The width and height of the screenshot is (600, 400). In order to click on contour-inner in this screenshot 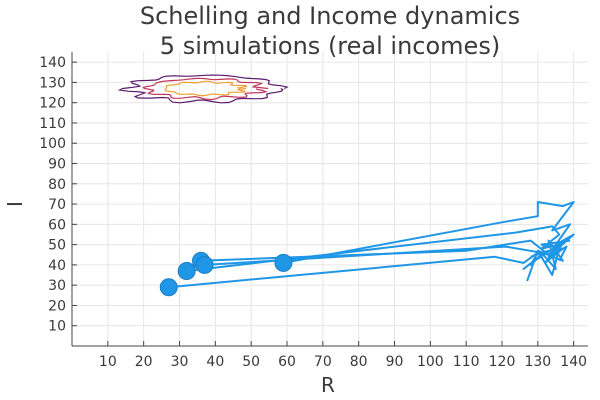, I will do `click(206, 88)`.